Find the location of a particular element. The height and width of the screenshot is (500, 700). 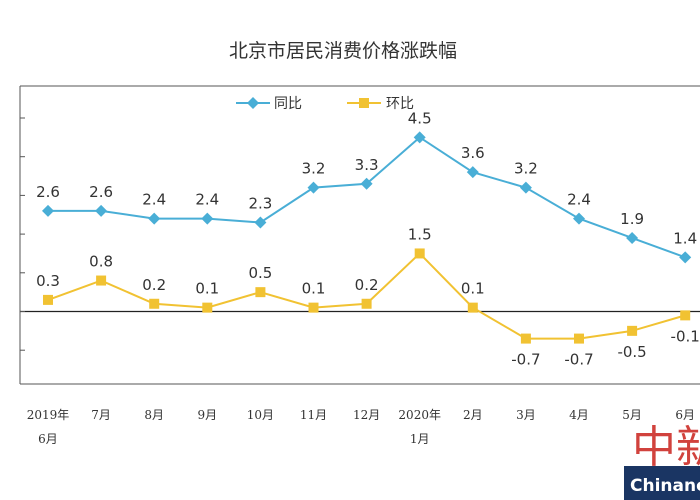

data-label-huanbi: 0.8 is located at coordinates (101, 262).